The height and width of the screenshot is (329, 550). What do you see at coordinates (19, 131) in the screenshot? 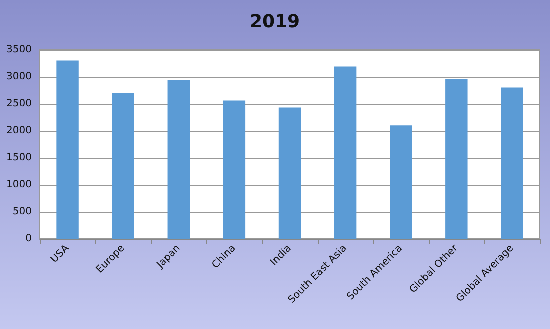
I see `y-tick-label: 2000` at bounding box center [19, 131].